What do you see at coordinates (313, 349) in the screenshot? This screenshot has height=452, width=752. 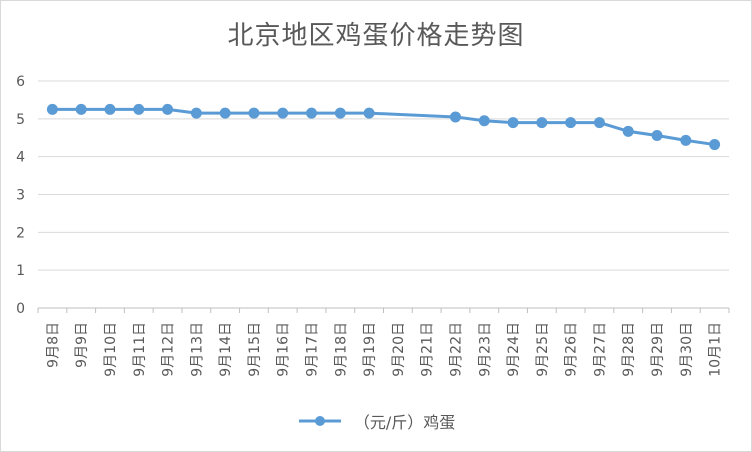 I see `x-tick-label: 9月17日` at bounding box center [313, 349].